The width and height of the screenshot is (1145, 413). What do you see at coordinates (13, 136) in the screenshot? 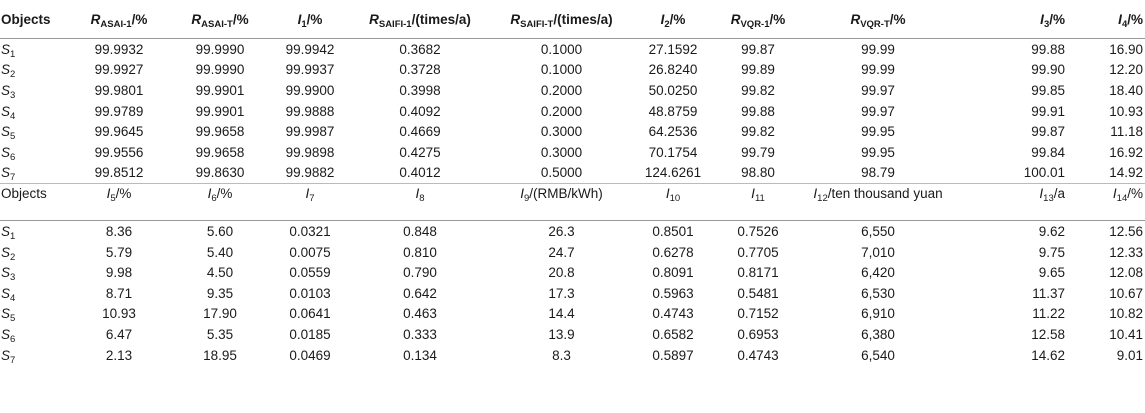
I see `object-subscript: 5` at bounding box center [13, 136].